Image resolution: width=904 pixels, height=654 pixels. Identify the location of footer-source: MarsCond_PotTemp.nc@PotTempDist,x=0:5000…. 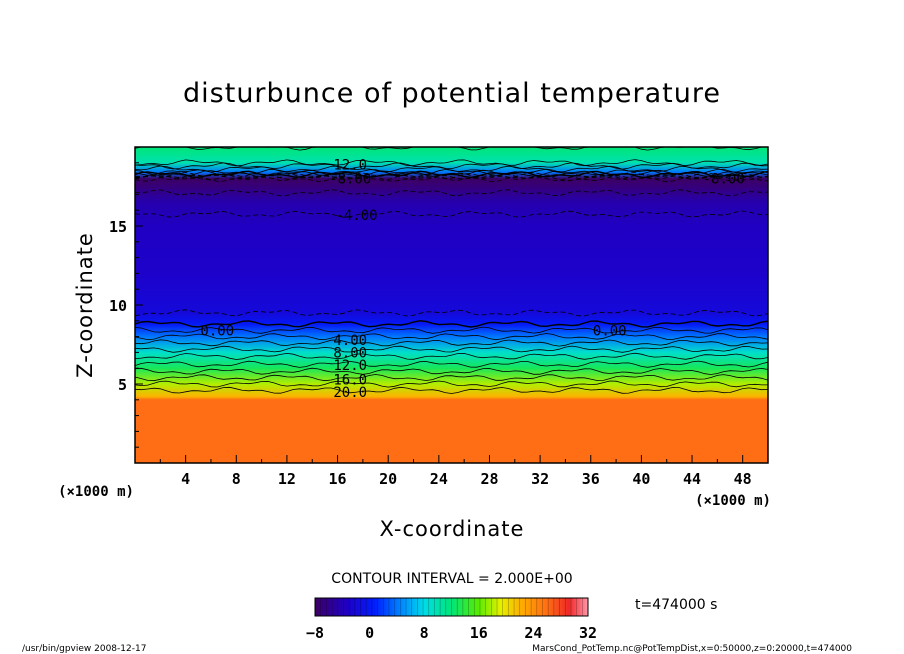
(692, 649).